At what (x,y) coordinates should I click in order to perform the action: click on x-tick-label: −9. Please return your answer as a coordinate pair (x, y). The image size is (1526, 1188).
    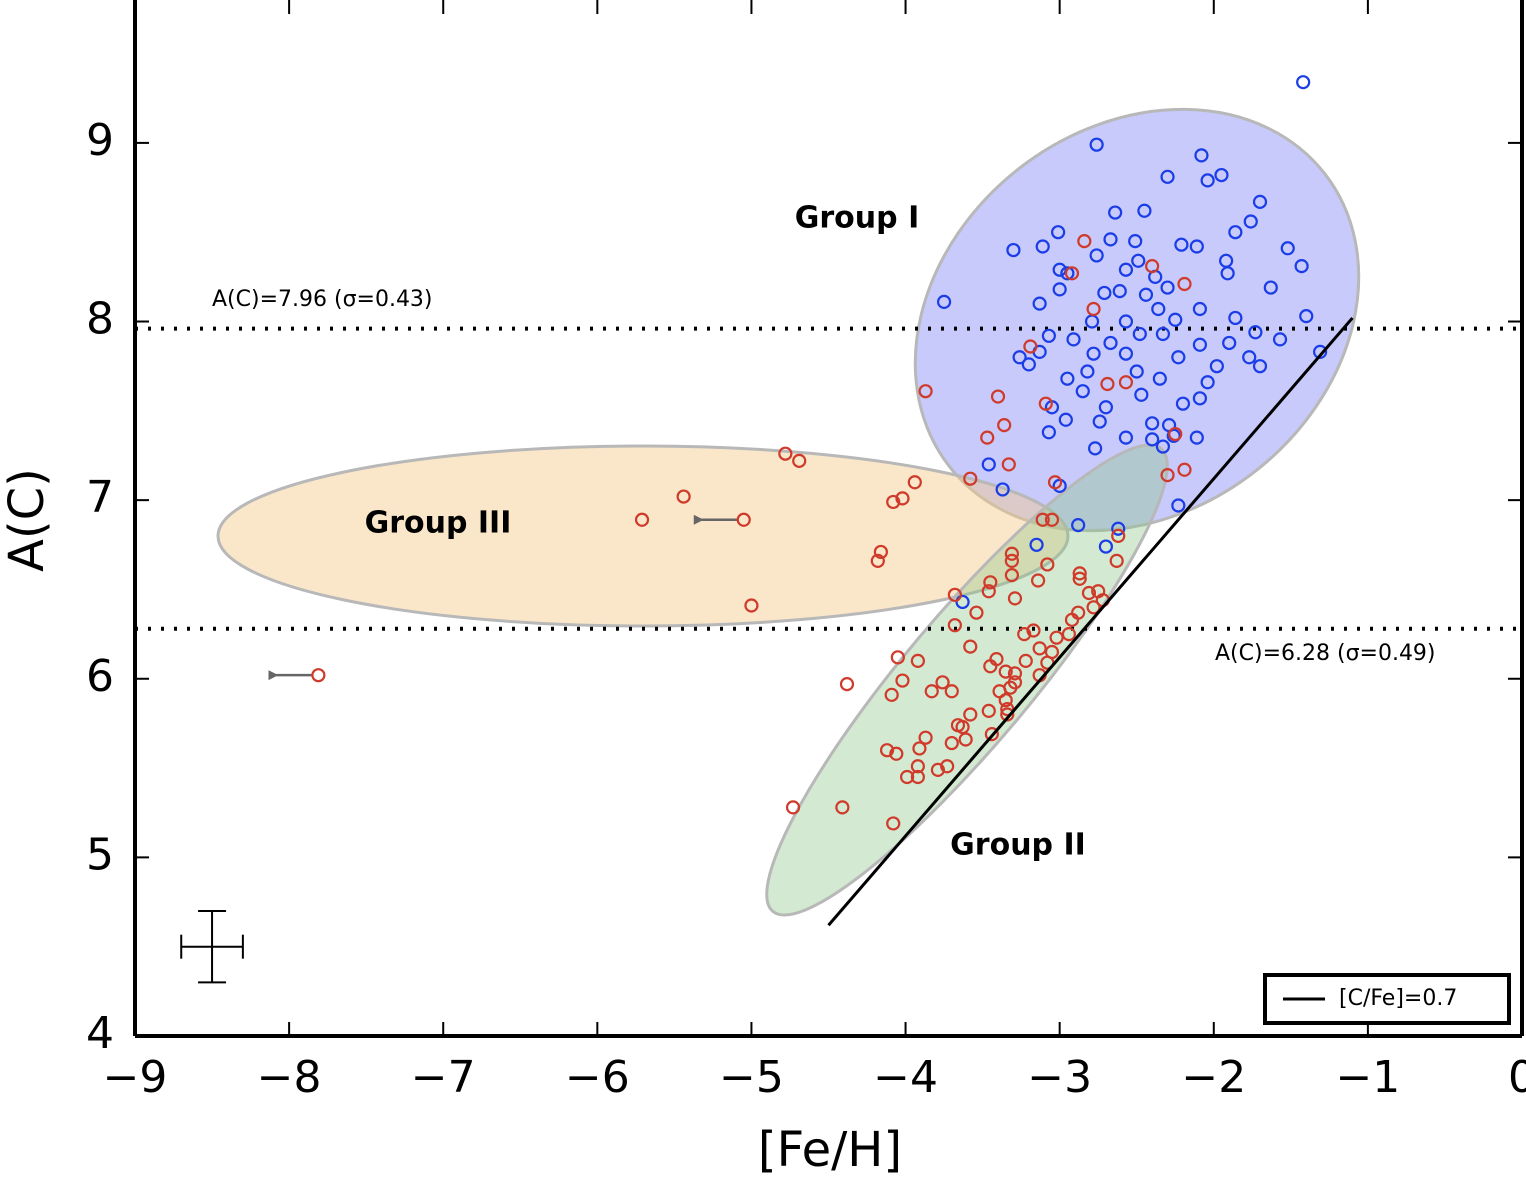
    Looking at the image, I should click on (135, 1077).